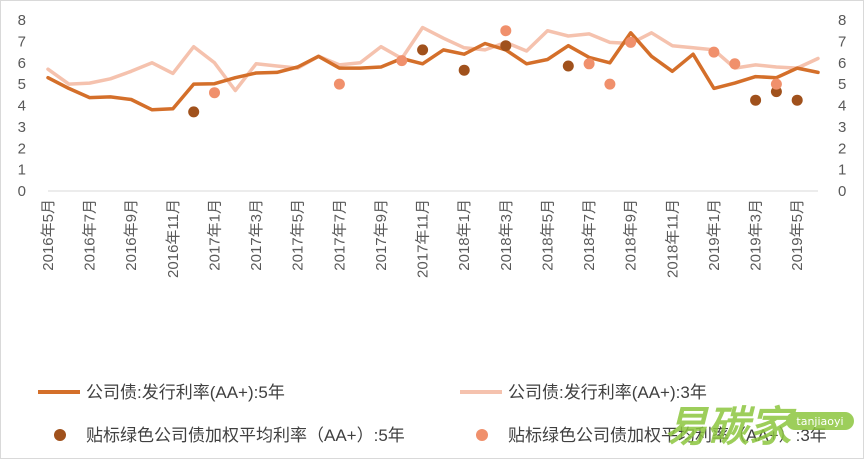  Describe the element at coordinates (842, 148) in the screenshot. I see `y-tick-label-right: 2` at that location.